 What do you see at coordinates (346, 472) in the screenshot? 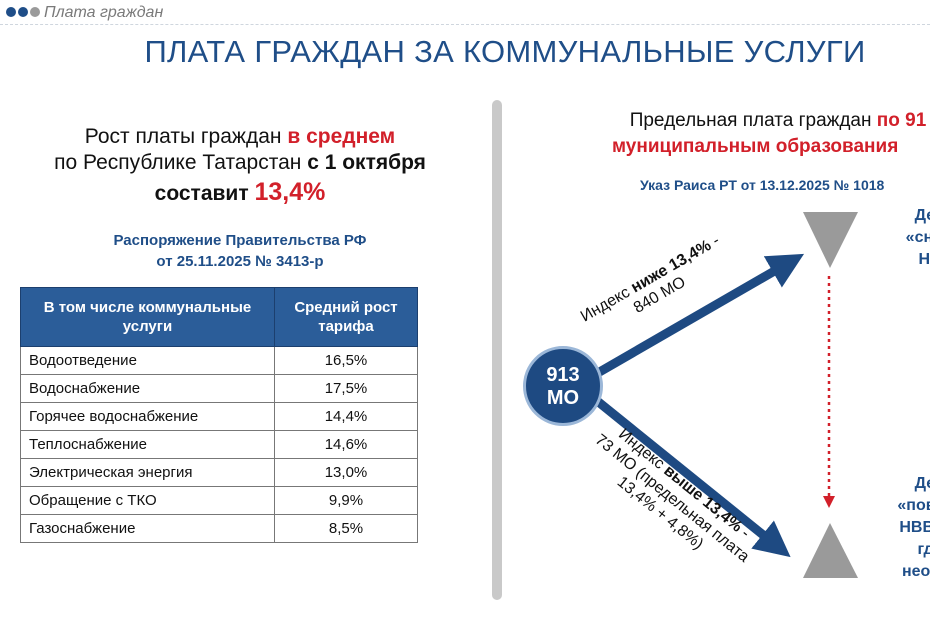
I see `service-growth: 13,0%` at bounding box center [346, 472].